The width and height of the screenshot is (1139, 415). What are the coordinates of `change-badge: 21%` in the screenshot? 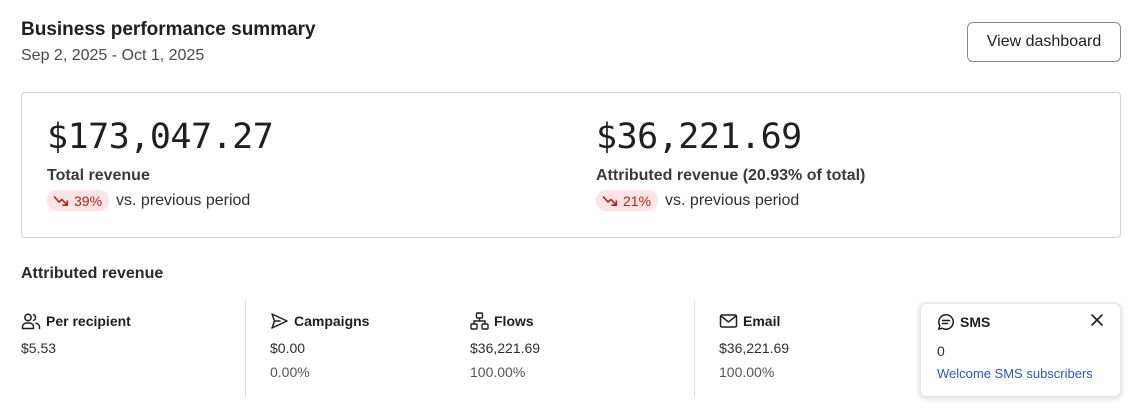 It's located at (627, 200).